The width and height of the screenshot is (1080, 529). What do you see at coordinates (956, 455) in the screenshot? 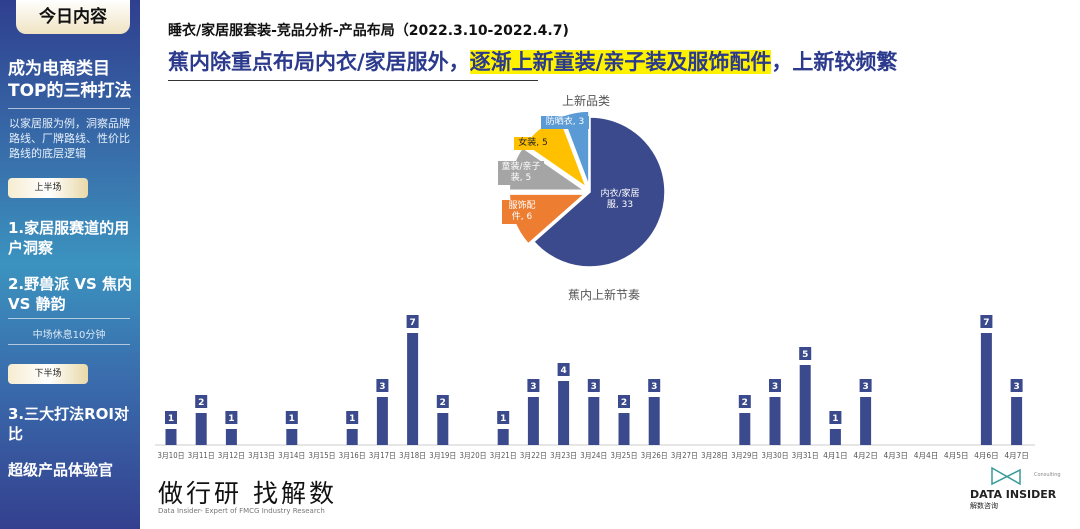
I see `x-tick-label: 4月5日` at bounding box center [956, 455].